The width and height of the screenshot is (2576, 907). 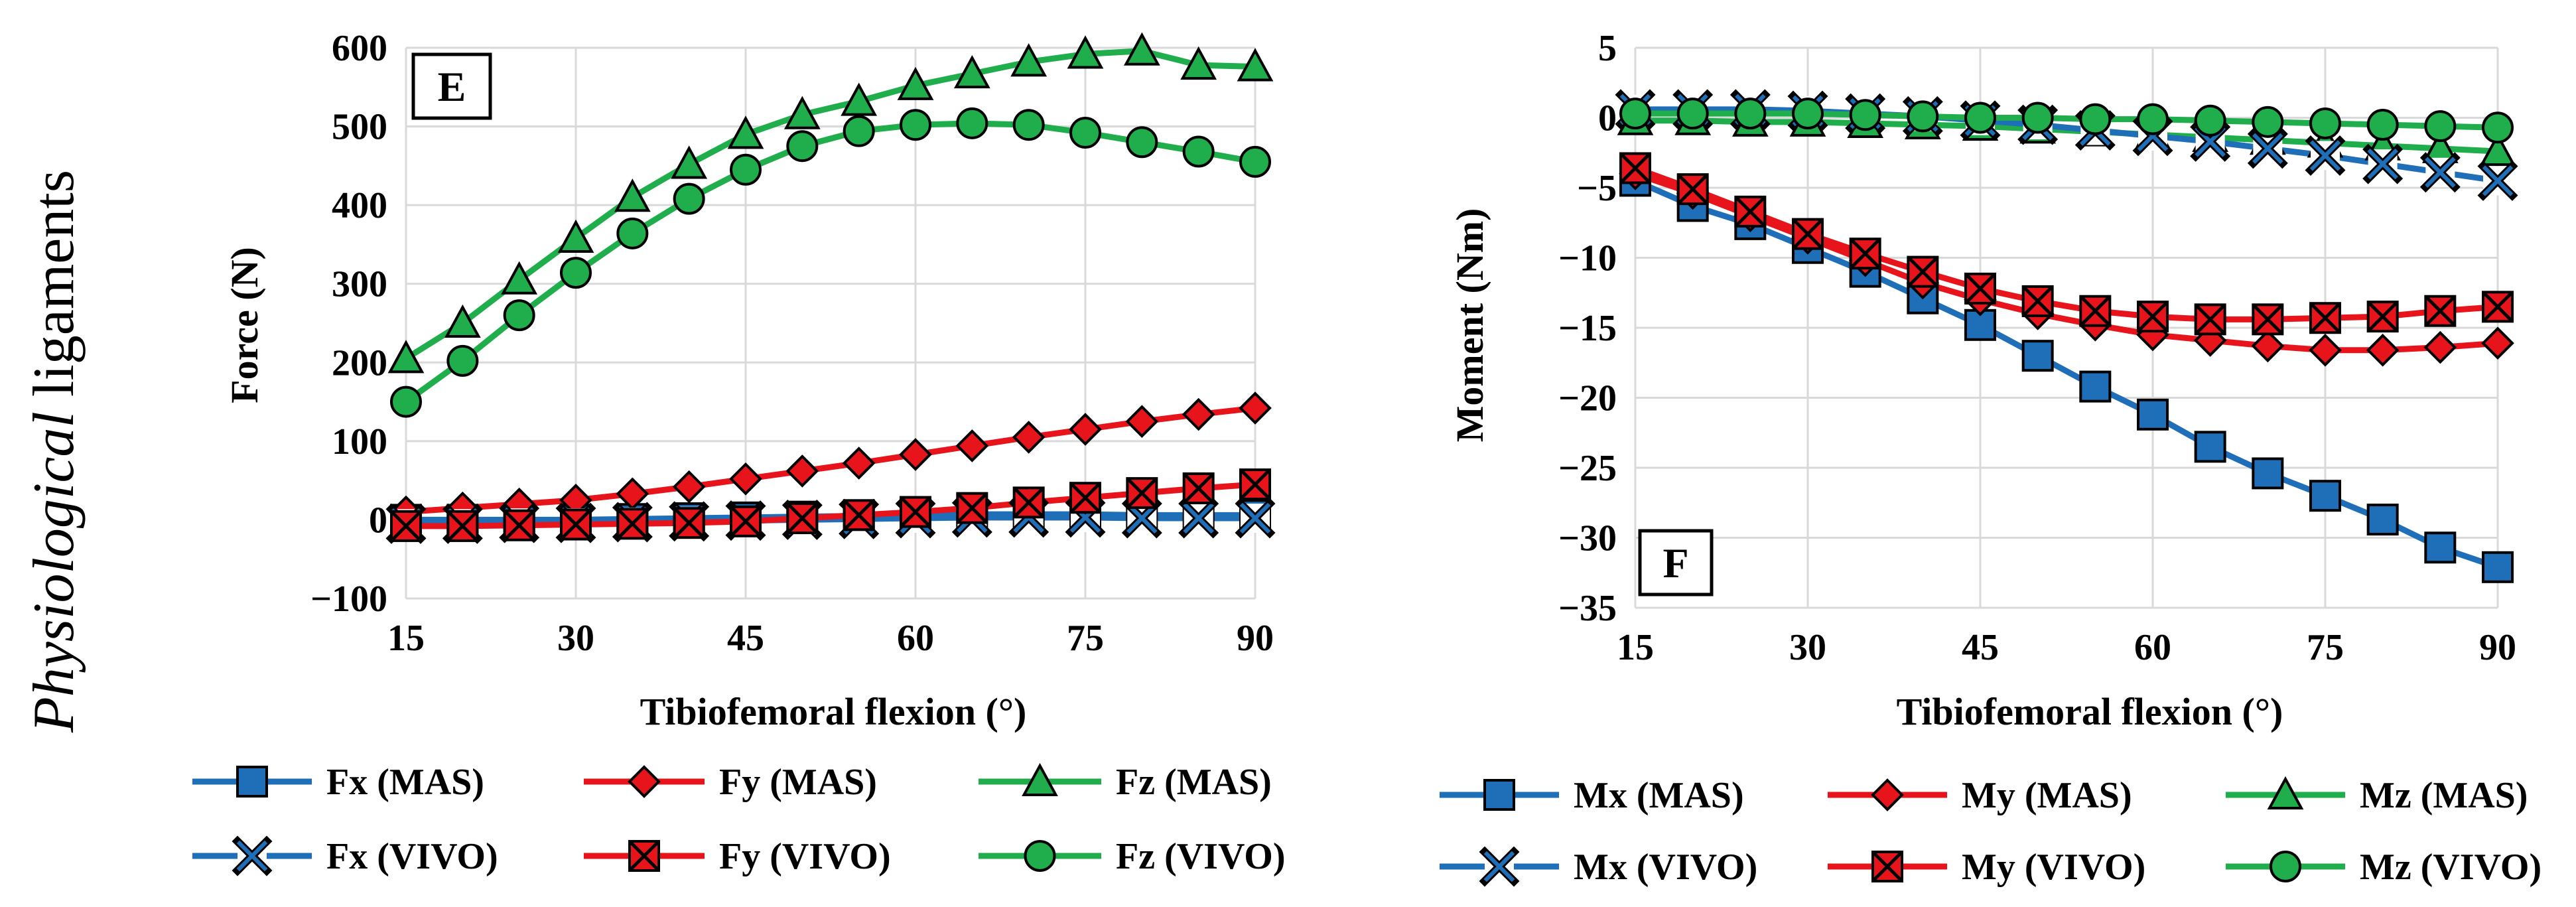 What do you see at coordinates (1587, 538) in the screenshot?
I see `y-tick-label: −30` at bounding box center [1587, 538].